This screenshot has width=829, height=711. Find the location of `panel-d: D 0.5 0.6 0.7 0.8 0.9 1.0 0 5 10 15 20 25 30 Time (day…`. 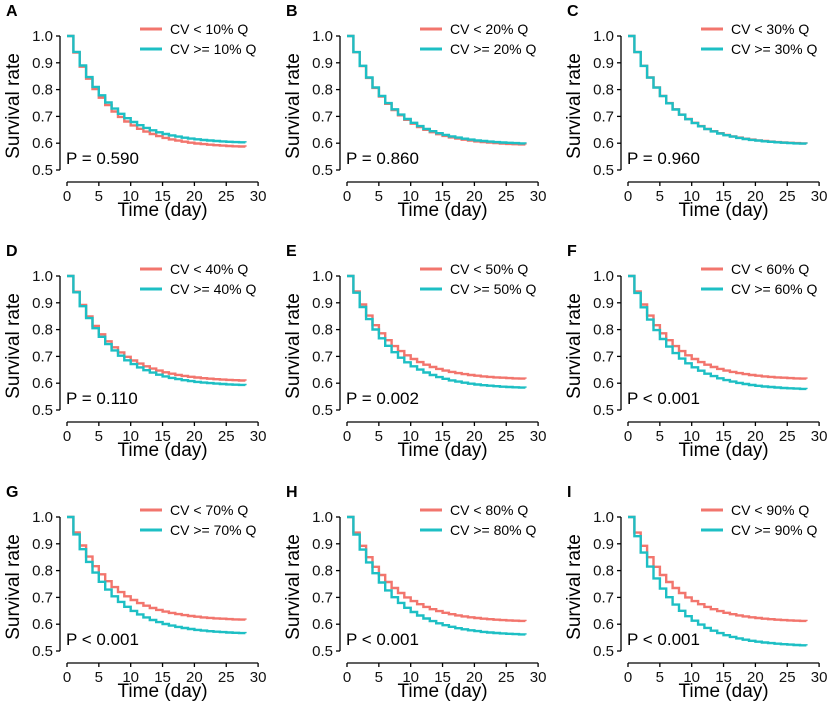

panel-d: D 0.5 0.6 0.7 0.8 0.9 1.0 0 5 10 15 20 25 30 Time (day… is located at coordinates (134, 352).